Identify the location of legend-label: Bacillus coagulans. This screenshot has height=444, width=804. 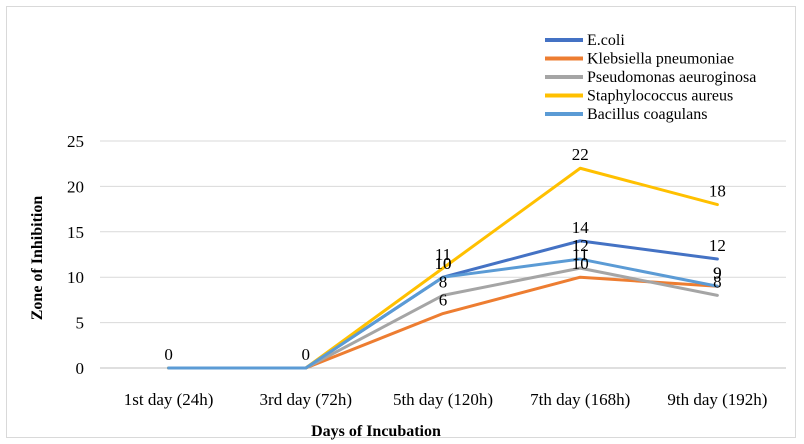
(647, 114).